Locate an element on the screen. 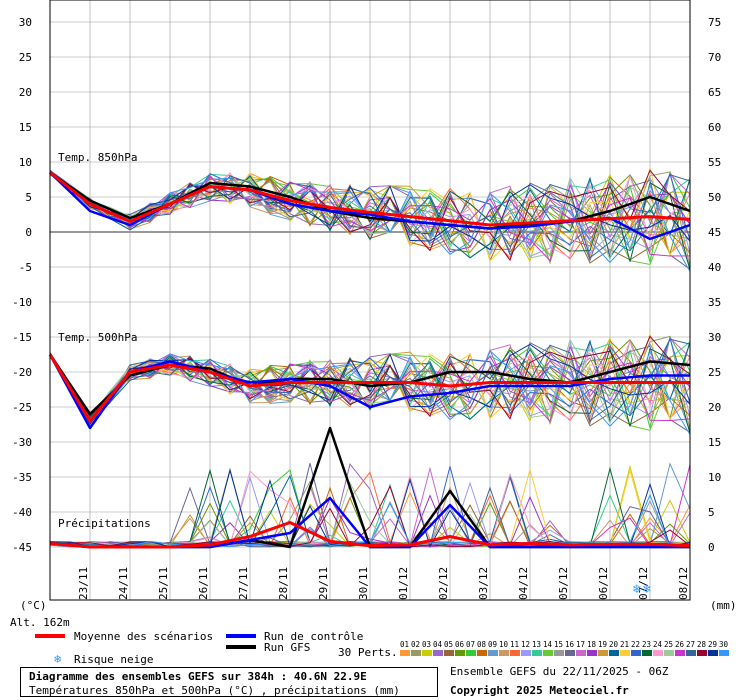 This screenshot has height=700, width=740. right-tick-label: 70 is located at coordinates (714, 57).